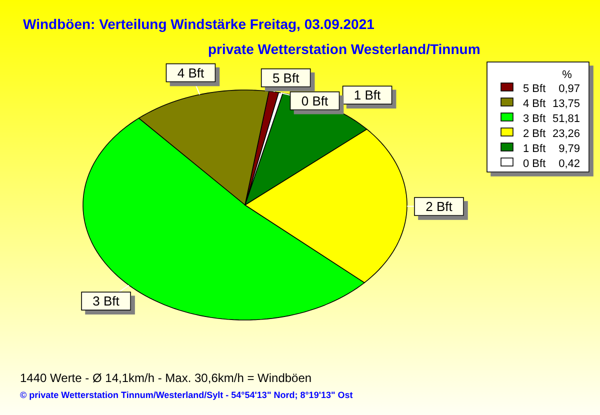 The image size is (600, 415). Describe the element at coordinates (566, 119) in the screenshot. I see `data-label: 51,81` at that location.